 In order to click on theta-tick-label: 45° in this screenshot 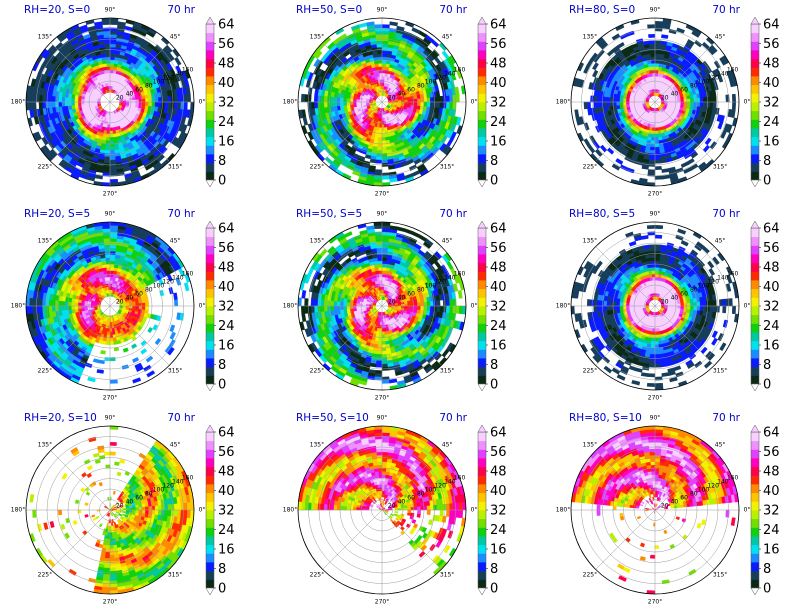, I will do `click(175, 36)`.